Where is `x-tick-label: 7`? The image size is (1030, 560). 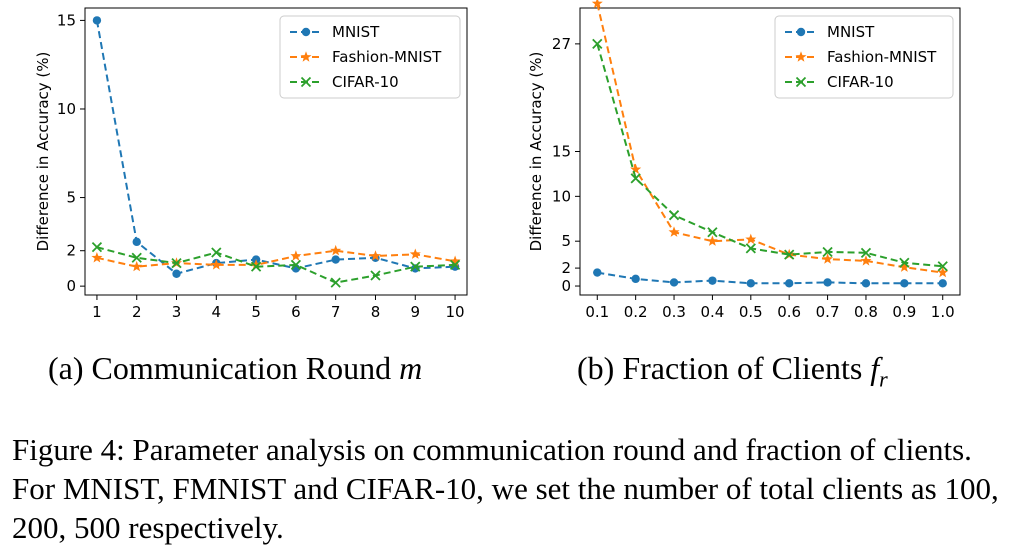
x-tick-label: 7 is located at coordinates (336, 312).